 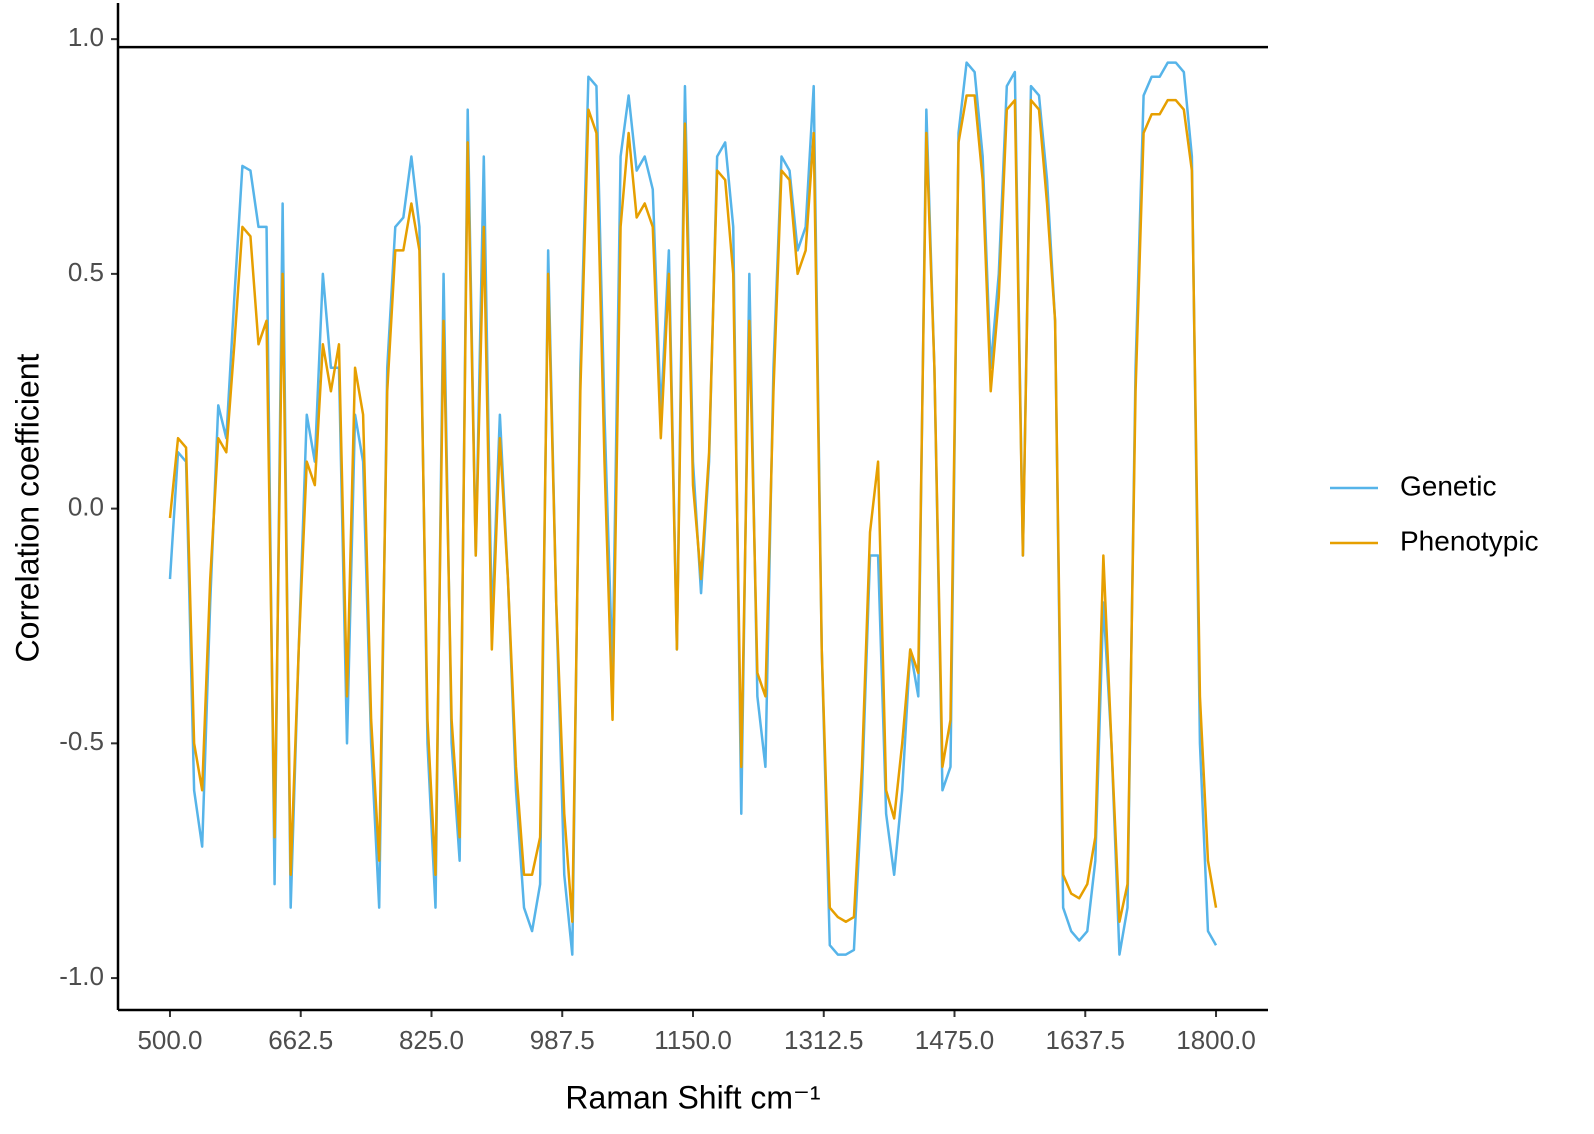 I want to click on x-tick-label: 1475.0, so click(x=955, y=1040).